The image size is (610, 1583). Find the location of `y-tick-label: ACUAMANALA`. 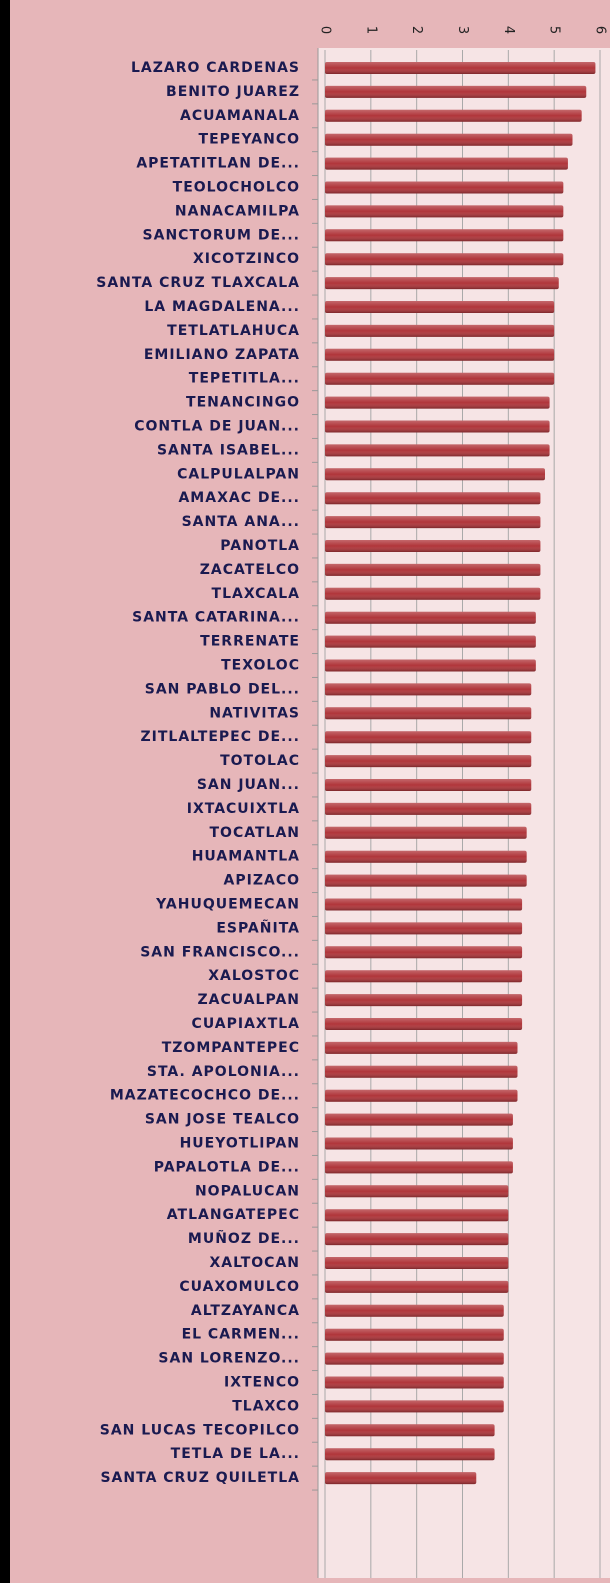

y-tick-label: ACUAMANALA is located at coordinates (240, 116).